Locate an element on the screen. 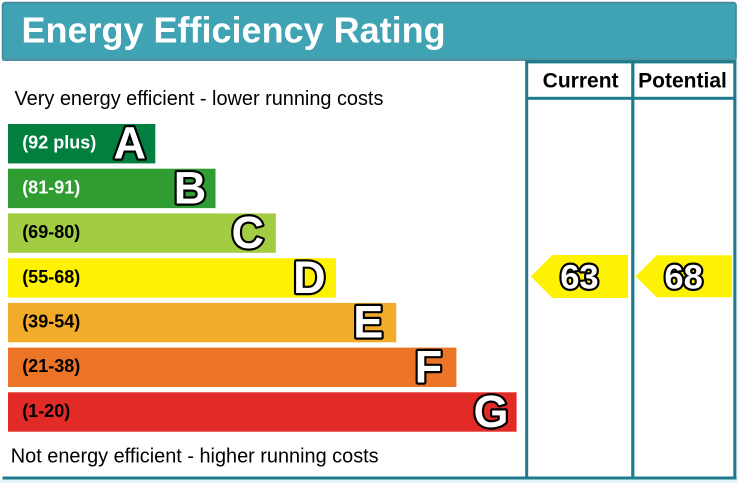  svg-text: Current is located at coordinates (581, 80).